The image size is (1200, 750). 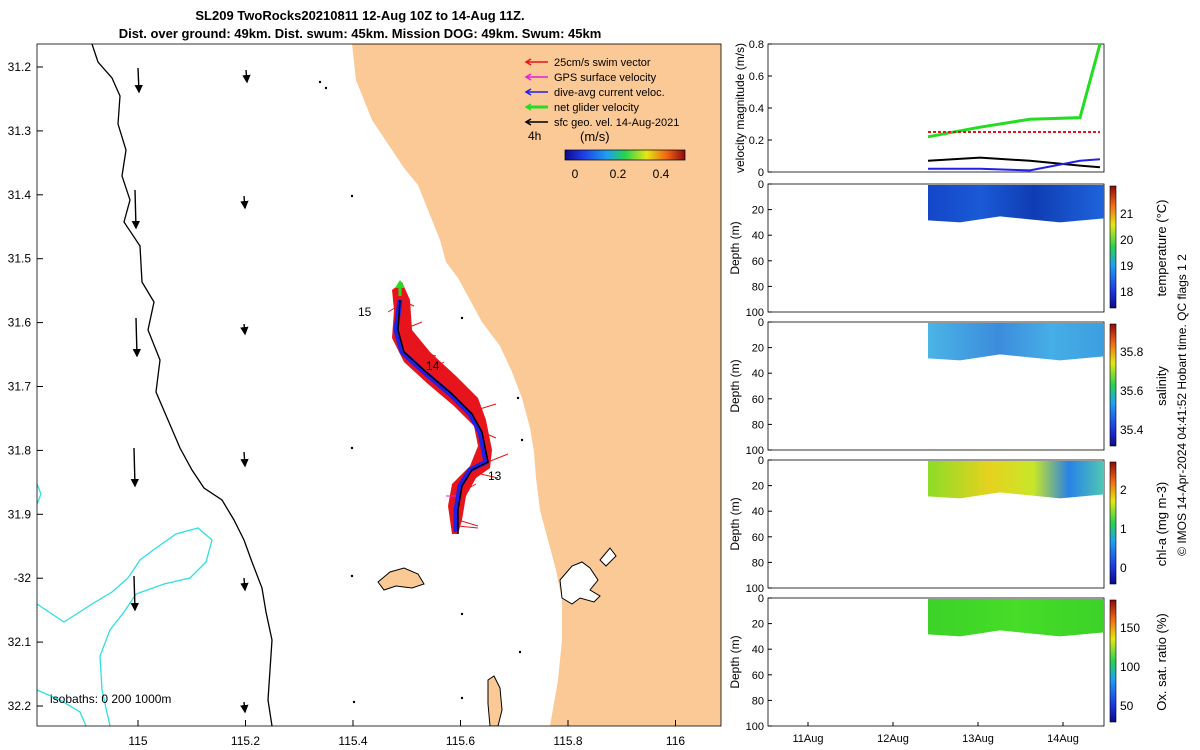 What do you see at coordinates (575, 174) in the screenshot?
I see `colorbar-tick-0: 0` at bounding box center [575, 174].